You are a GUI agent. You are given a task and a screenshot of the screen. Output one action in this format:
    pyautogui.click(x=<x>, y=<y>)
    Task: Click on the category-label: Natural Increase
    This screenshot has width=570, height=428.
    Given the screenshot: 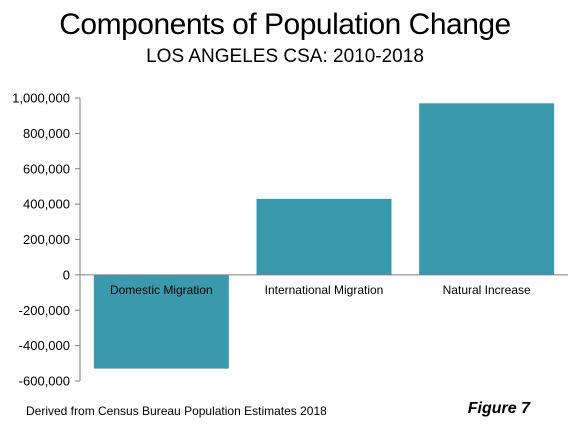 What is the action you would take?
    pyautogui.click(x=487, y=290)
    